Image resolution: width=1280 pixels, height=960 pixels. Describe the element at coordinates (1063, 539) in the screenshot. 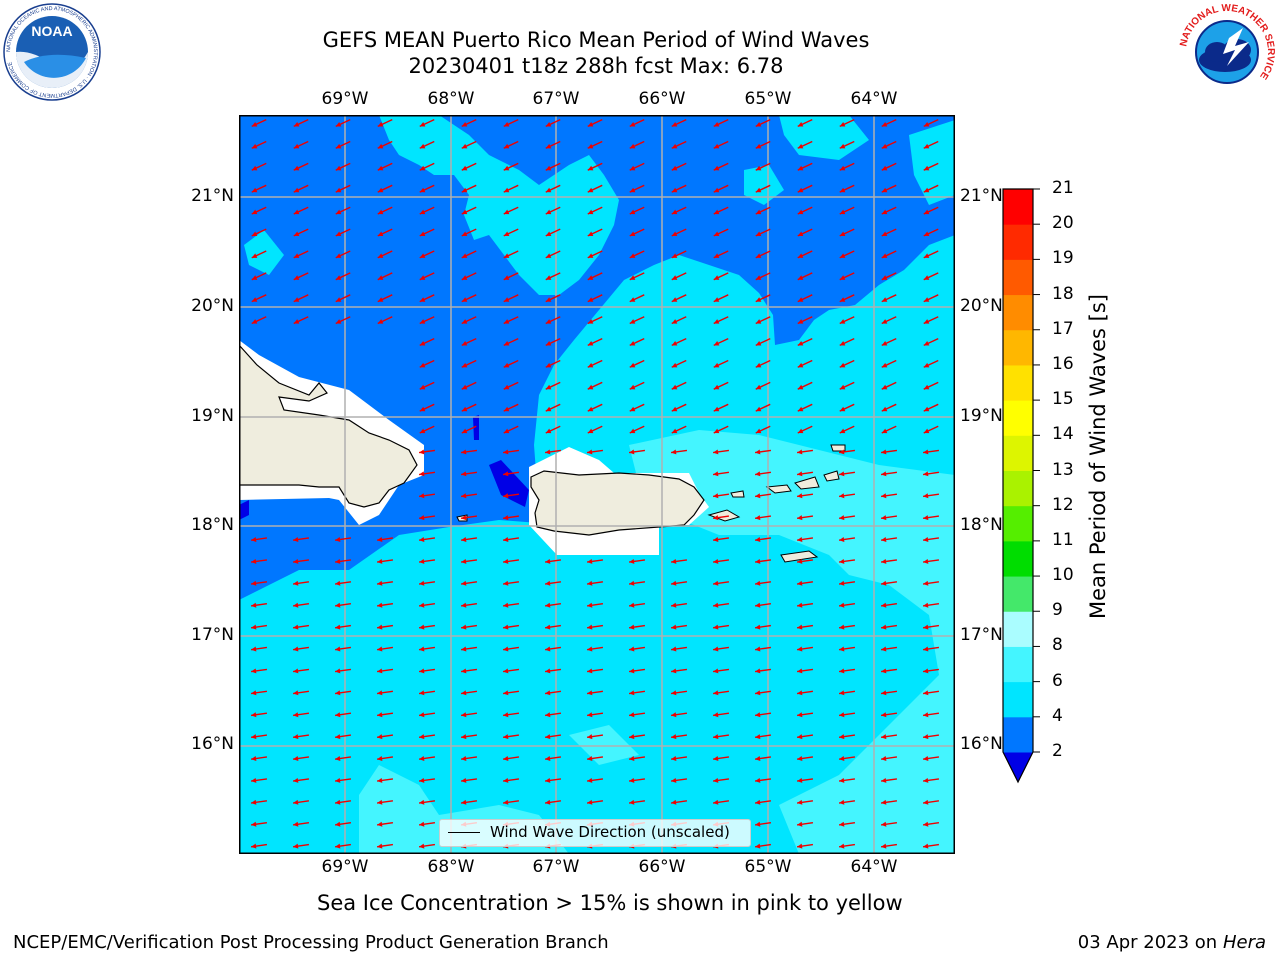

I see `colorbar-tick-label: 11` at that location.